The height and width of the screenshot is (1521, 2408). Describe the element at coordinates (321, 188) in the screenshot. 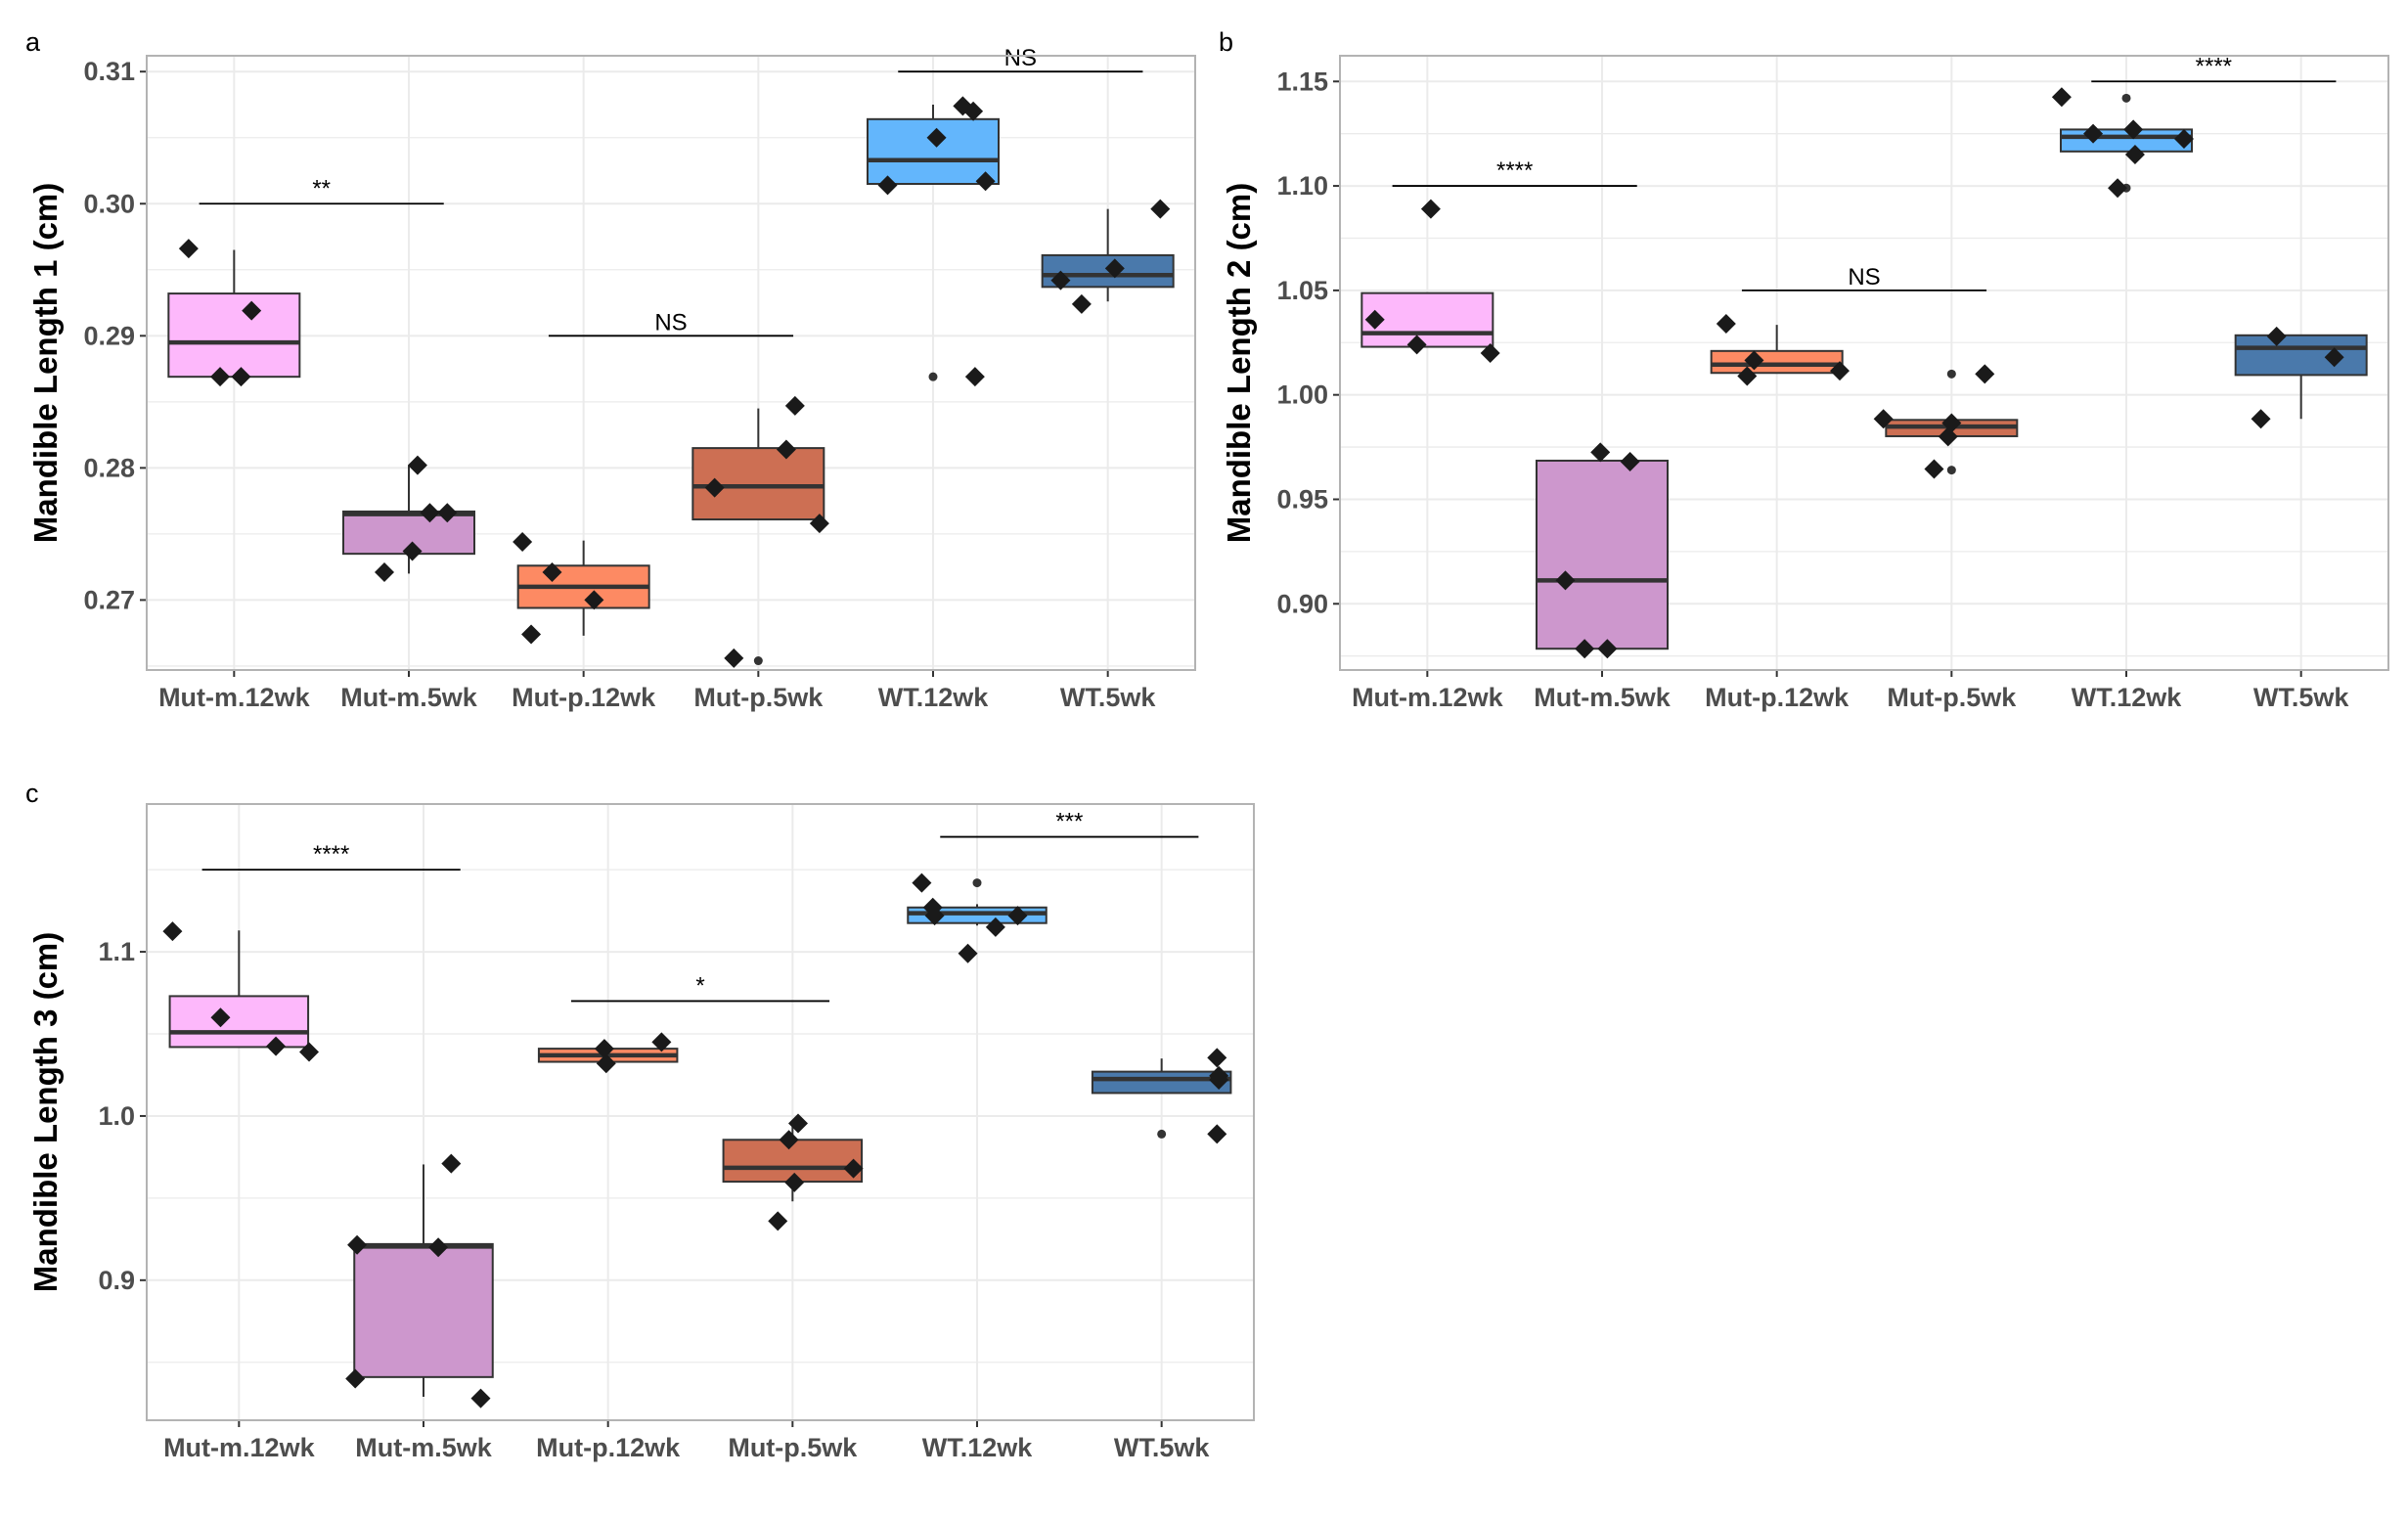

I see `significance-label: **` at that location.